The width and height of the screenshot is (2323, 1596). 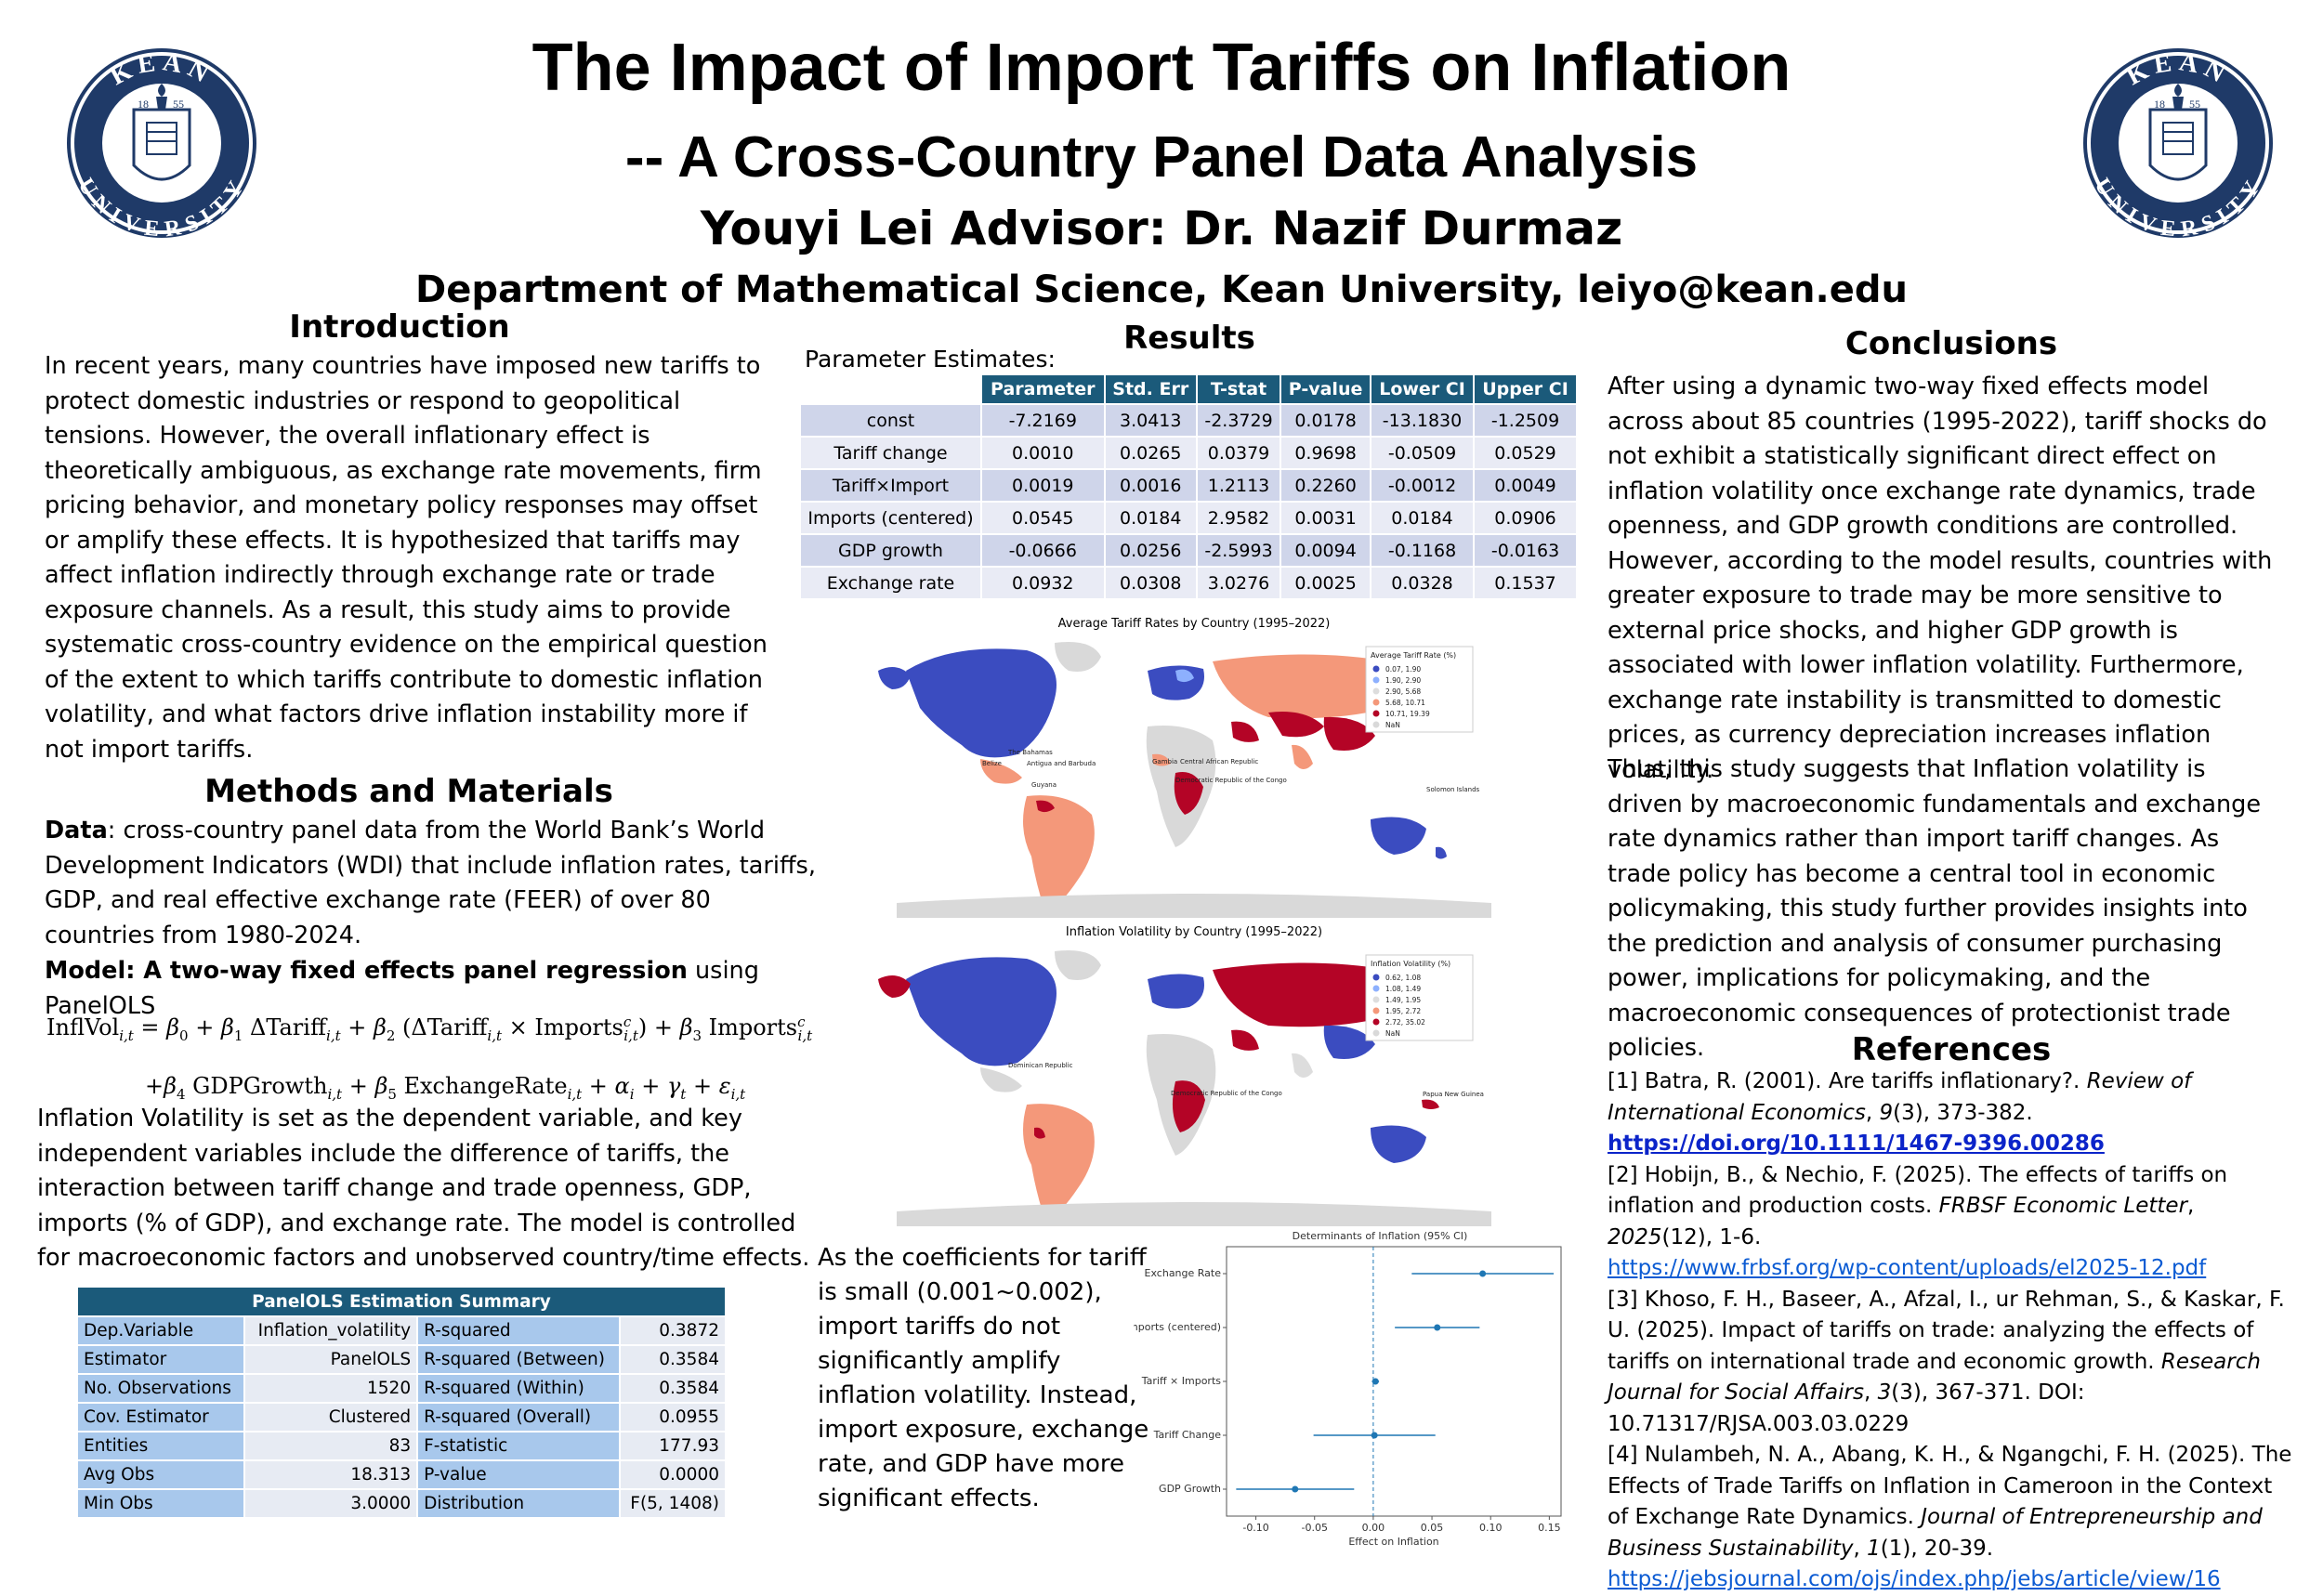 I want to click on param-header-1: Parameter, so click(x=1043, y=389).